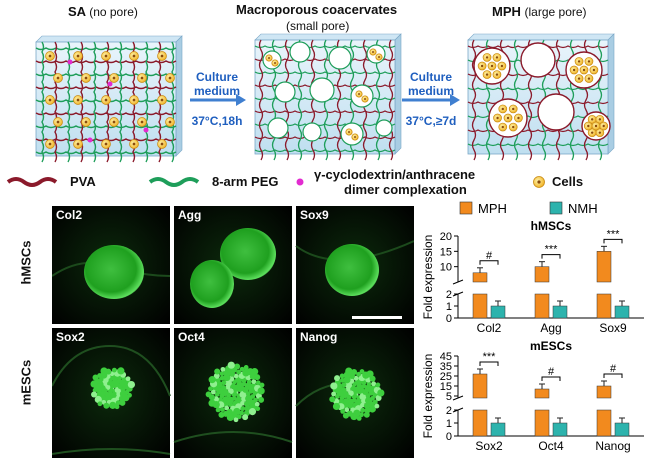 Image resolution: width=650 pixels, height=468 pixels. I want to click on legend-swatch-nmh, so click(556, 208).